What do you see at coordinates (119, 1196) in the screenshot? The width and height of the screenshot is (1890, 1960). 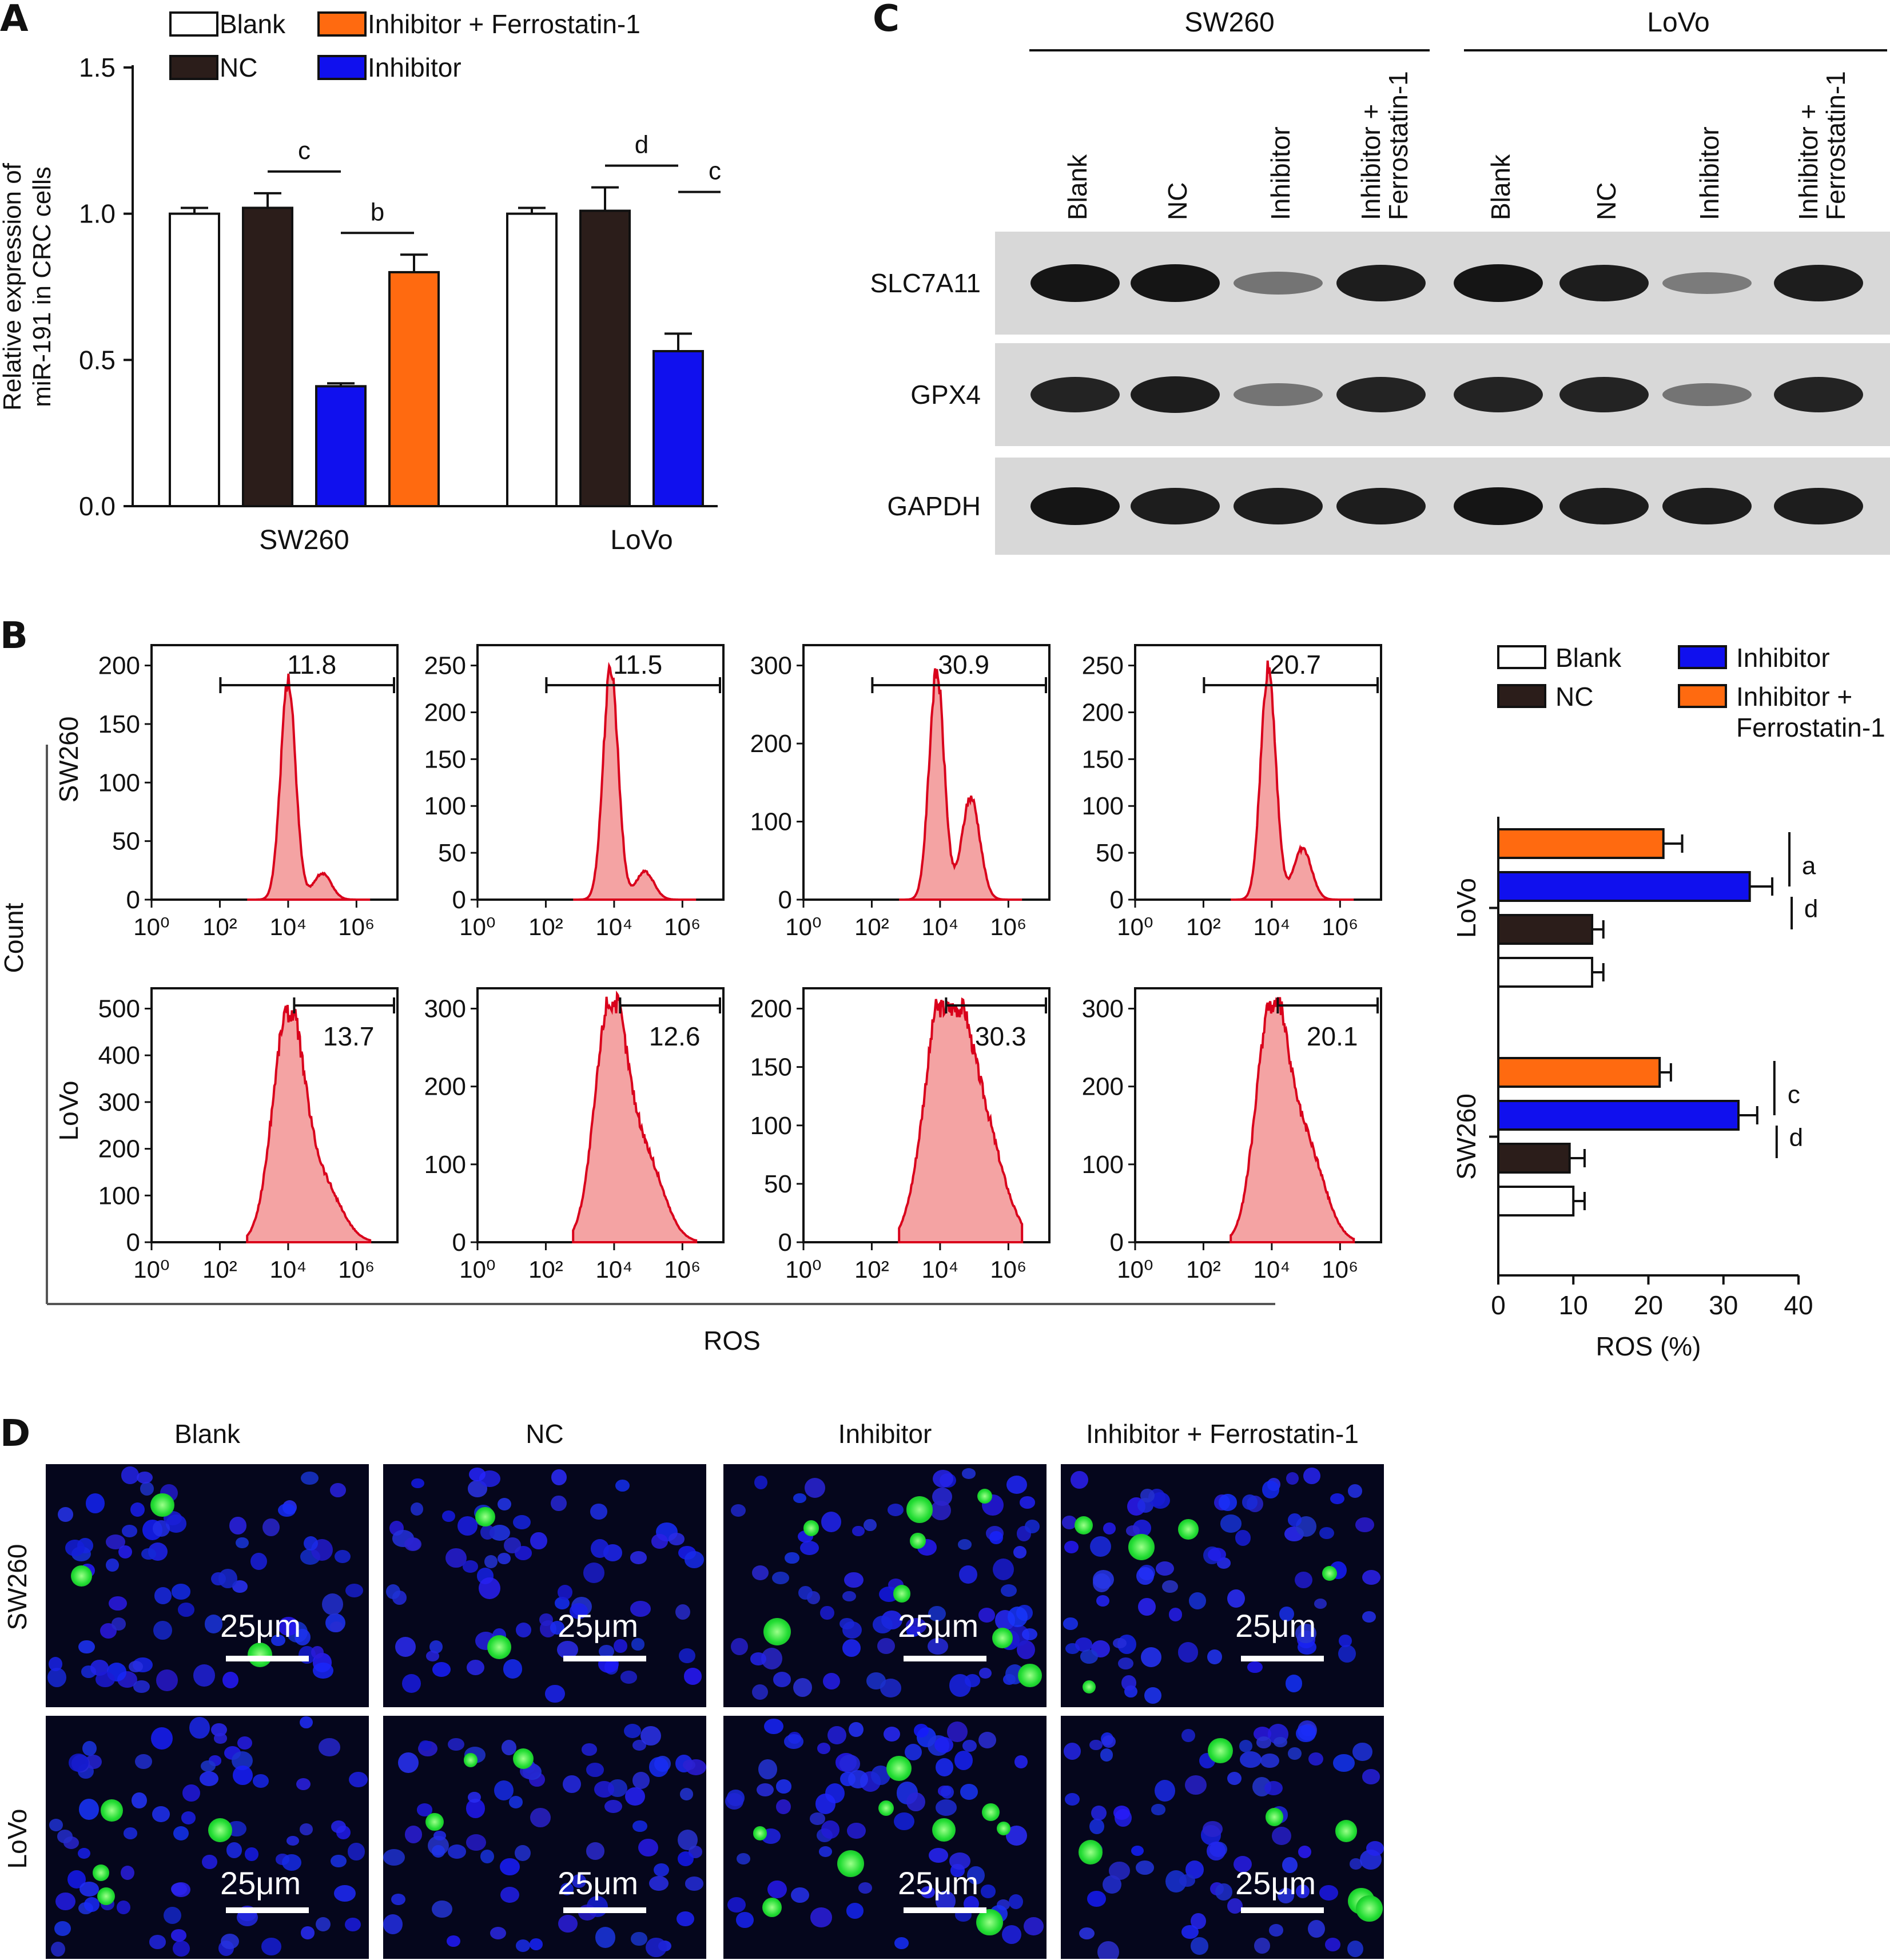 I see `histogram-y-tick-label: 100` at bounding box center [119, 1196].